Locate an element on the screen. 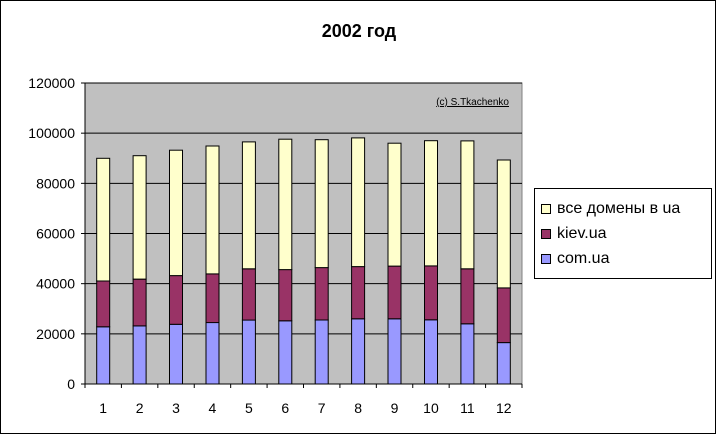 The width and height of the screenshot is (716, 435). y-tick-label: 0 is located at coordinates (71, 384).